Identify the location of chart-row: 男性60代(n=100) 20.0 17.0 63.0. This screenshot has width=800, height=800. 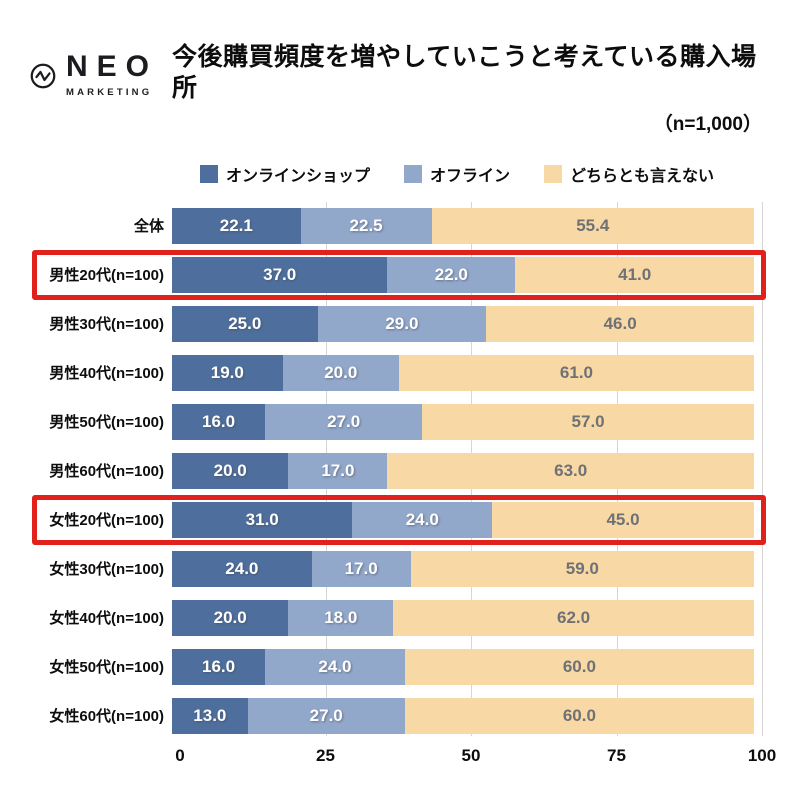
(396, 470).